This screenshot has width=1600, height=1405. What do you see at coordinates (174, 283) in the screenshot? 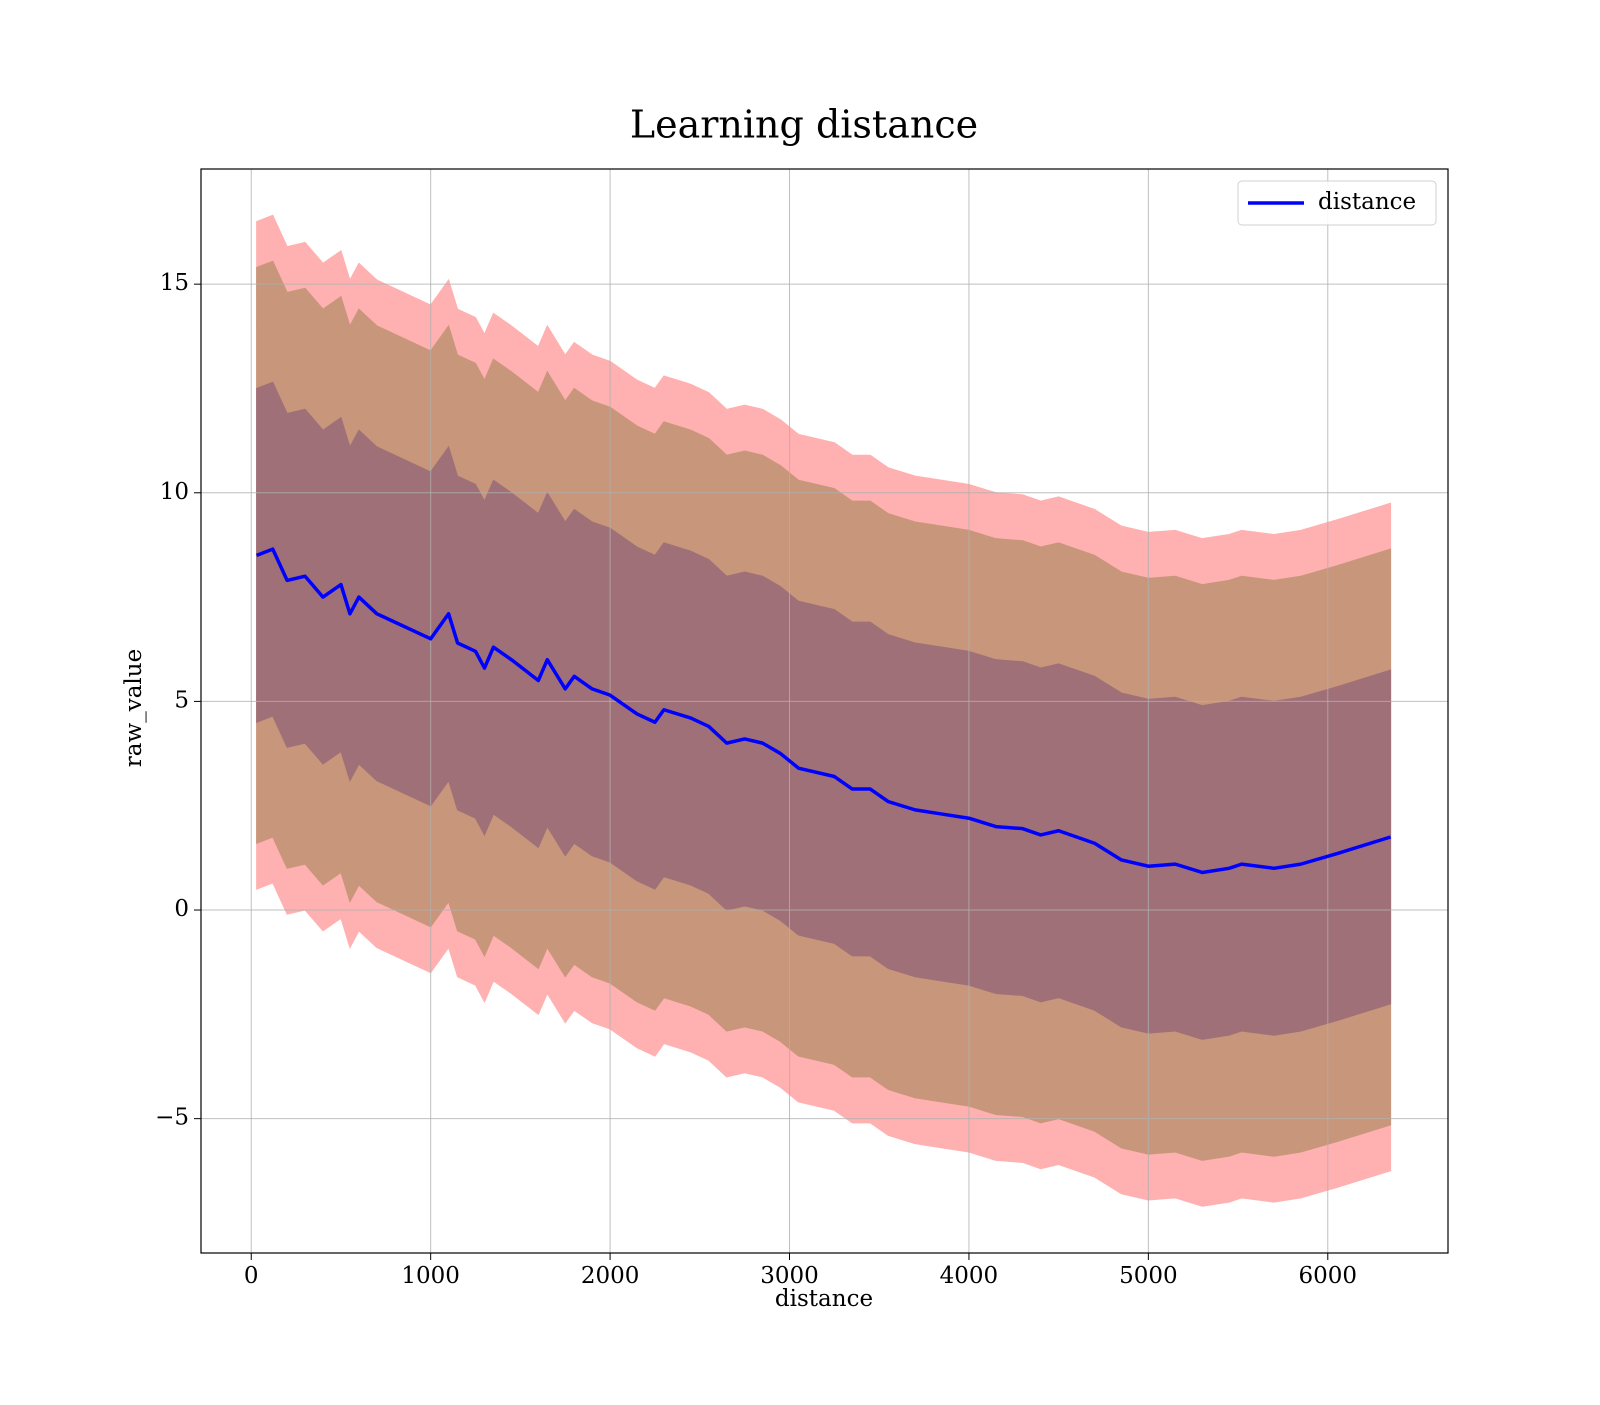
I see `y-tick-label: 15` at bounding box center [174, 283].